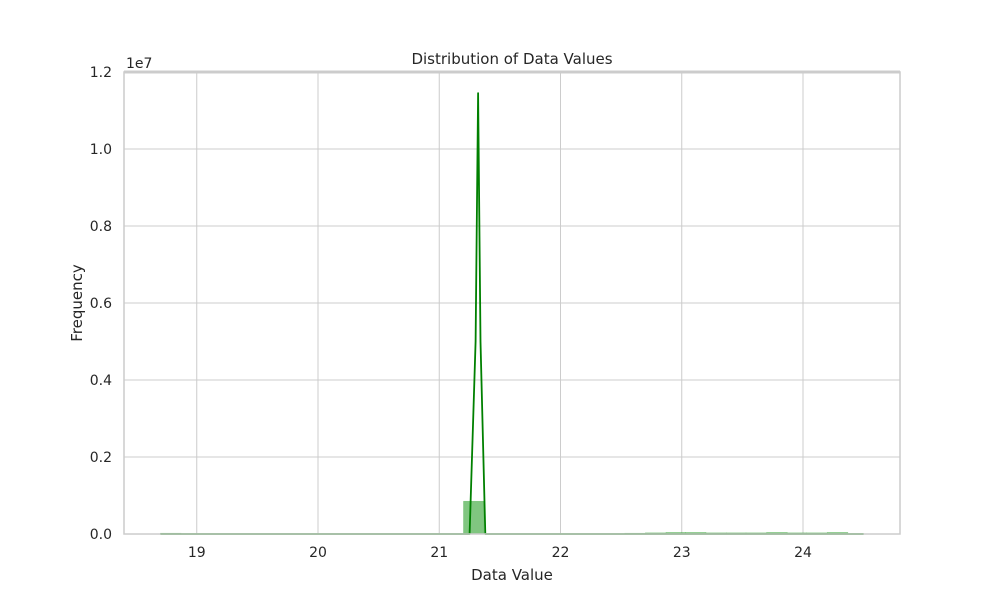 Image resolution: width=1000 pixels, height=600 pixels. I want to click on y-tick-labels: 0.0 0.2 0.4 0.6 0.8 1.0 1.2, so click(101, 304).